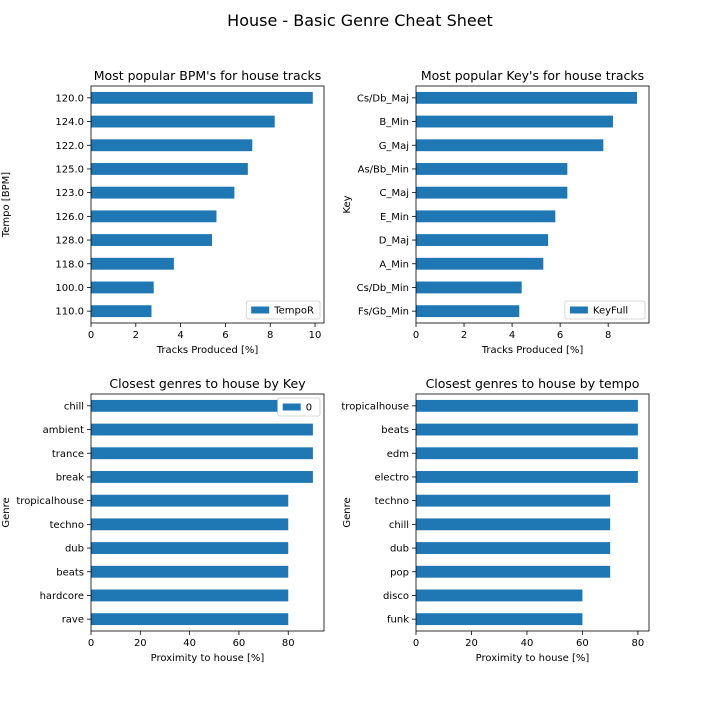  Describe the element at coordinates (309, 408) in the screenshot. I see `legend-label: 0` at that location.